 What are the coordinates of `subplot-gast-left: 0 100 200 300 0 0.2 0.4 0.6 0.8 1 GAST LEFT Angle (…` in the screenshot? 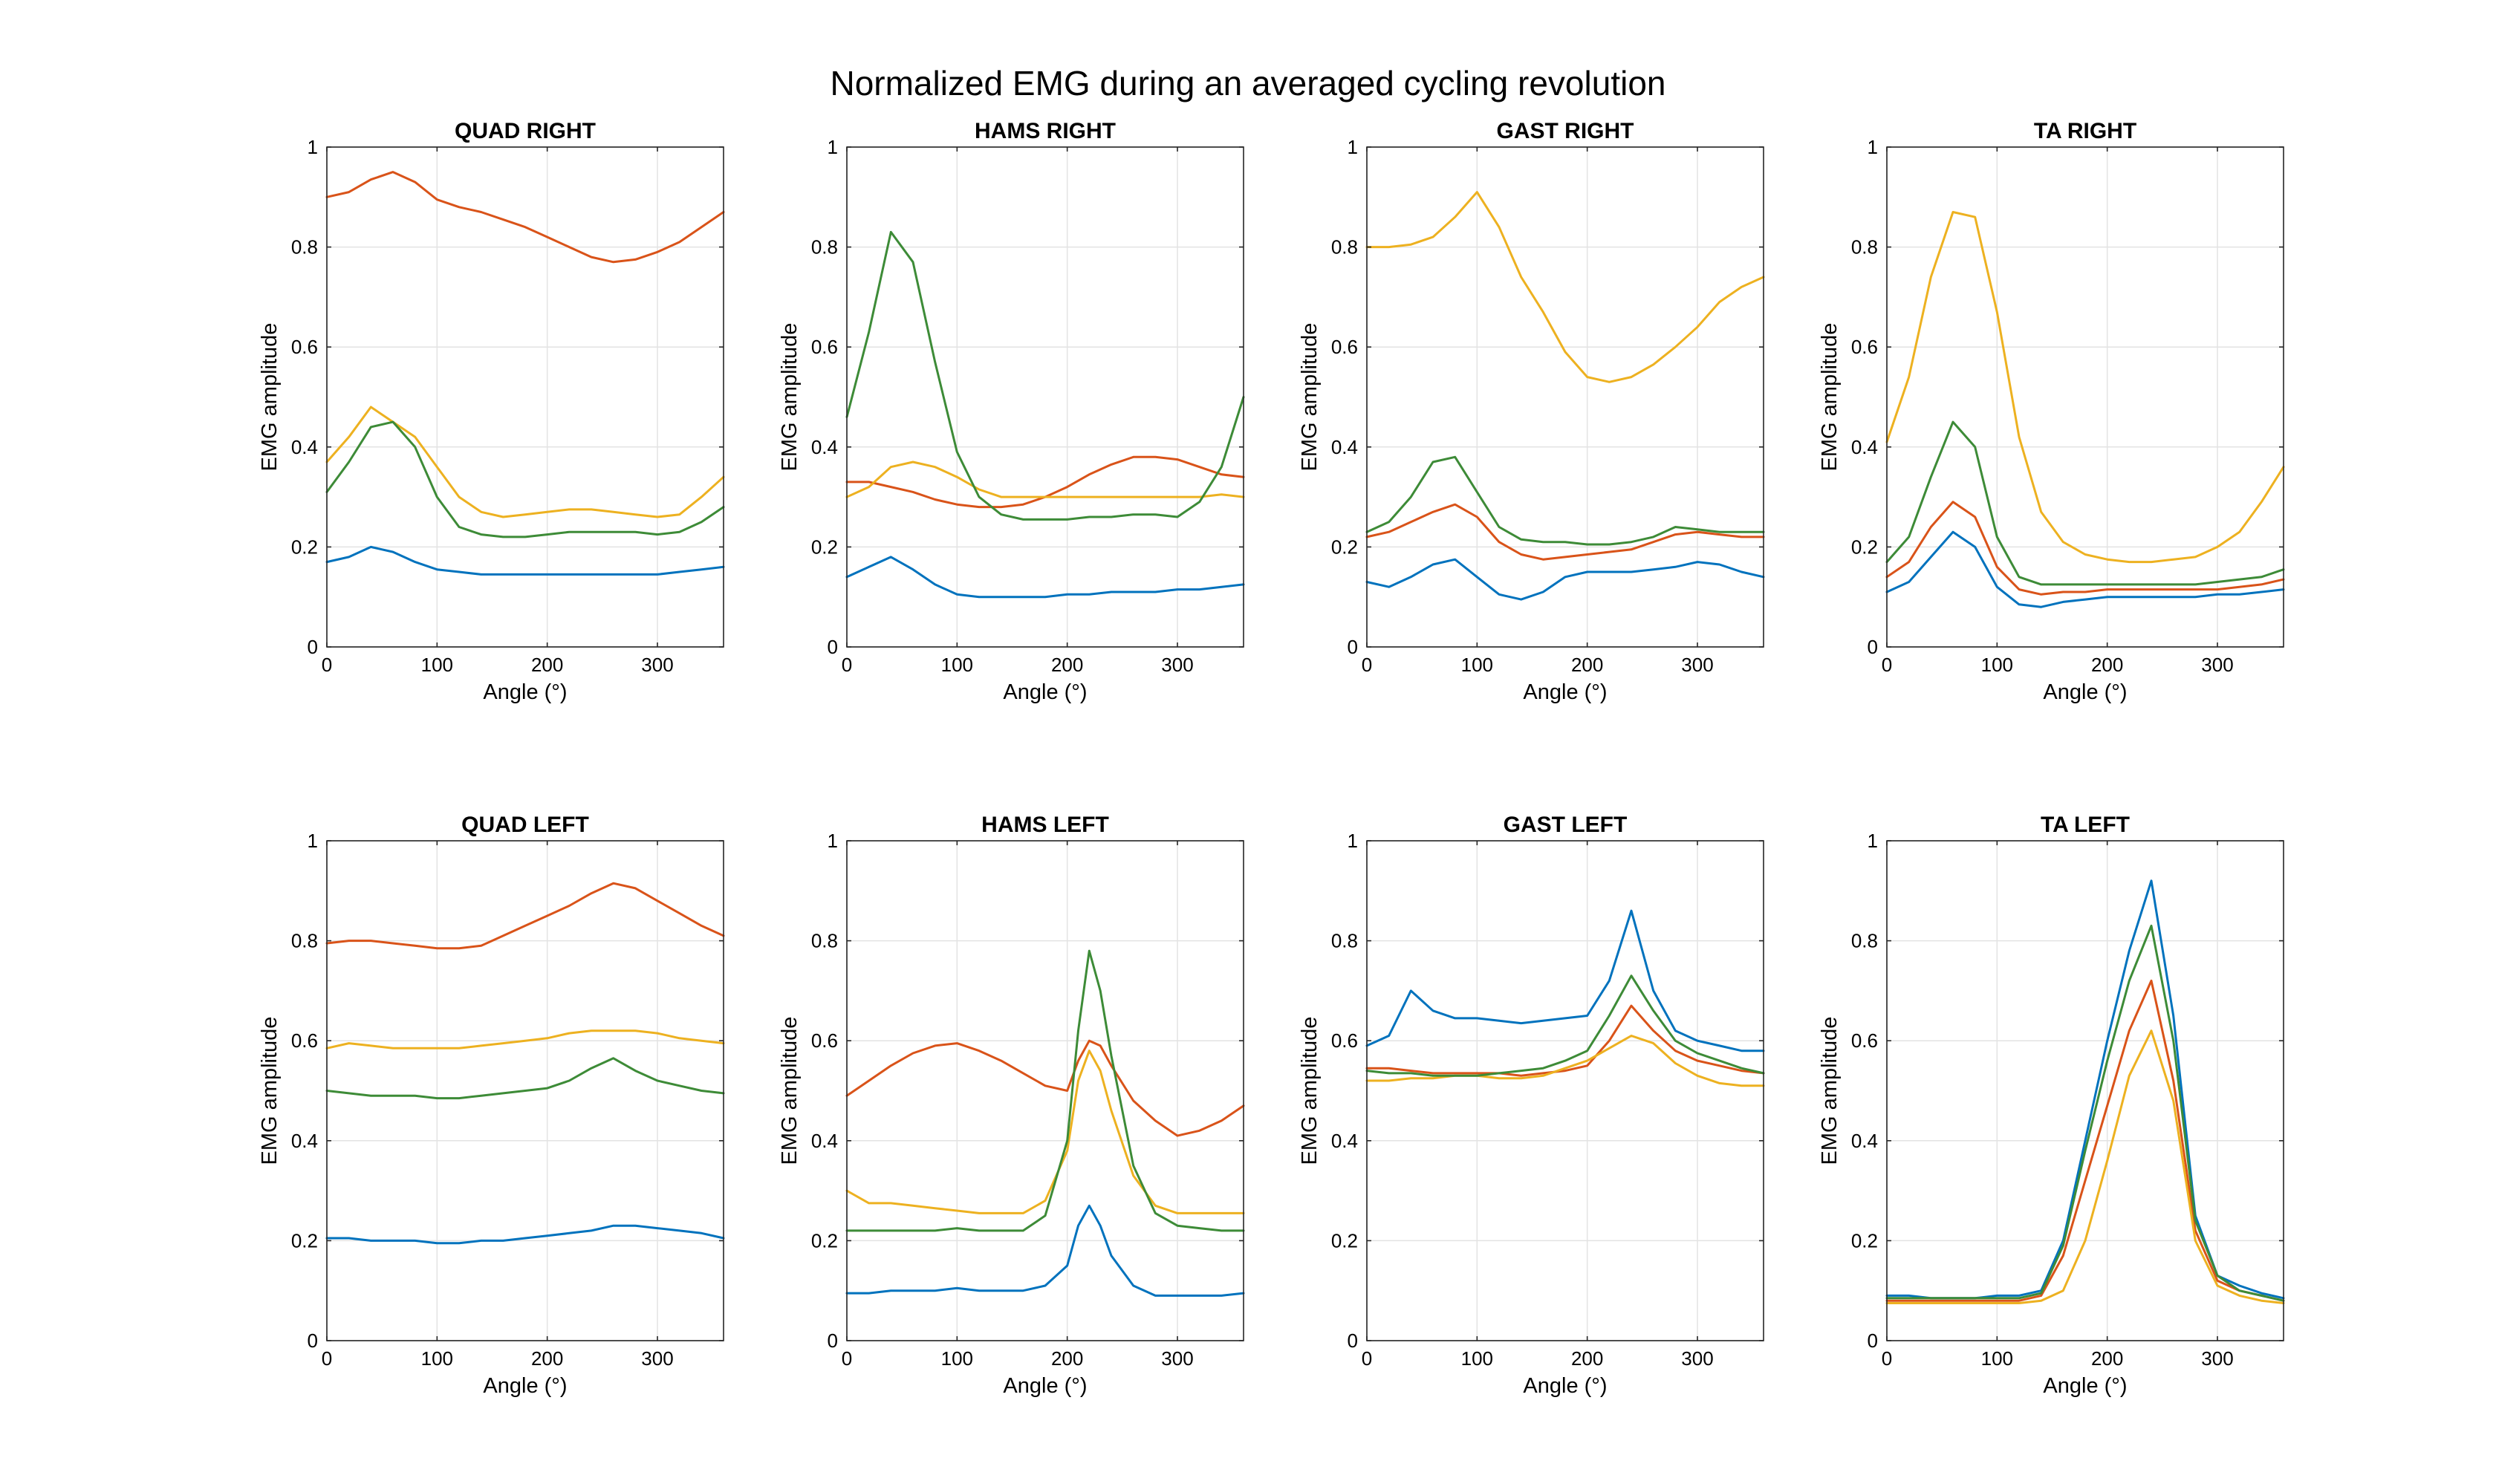 It's located at (1532, 1105).